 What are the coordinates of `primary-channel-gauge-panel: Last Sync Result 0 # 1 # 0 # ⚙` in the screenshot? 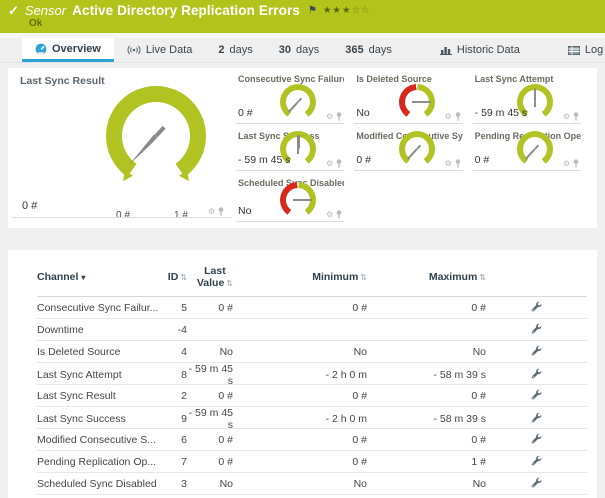 It's located at (121, 148).